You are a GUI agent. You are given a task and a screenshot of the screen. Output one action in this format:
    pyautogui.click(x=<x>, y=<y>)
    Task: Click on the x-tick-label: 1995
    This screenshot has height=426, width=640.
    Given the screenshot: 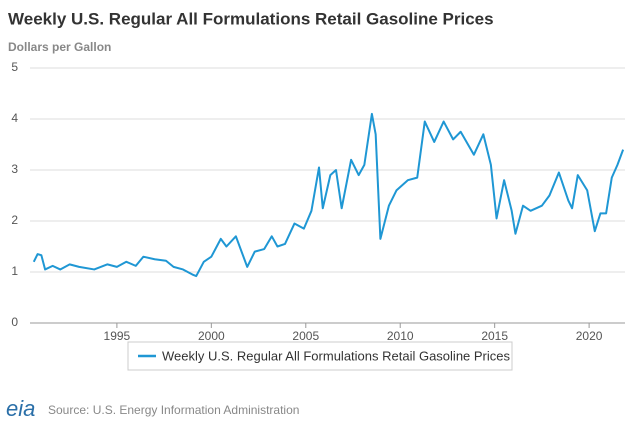 What is the action you would take?
    pyautogui.click(x=117, y=336)
    